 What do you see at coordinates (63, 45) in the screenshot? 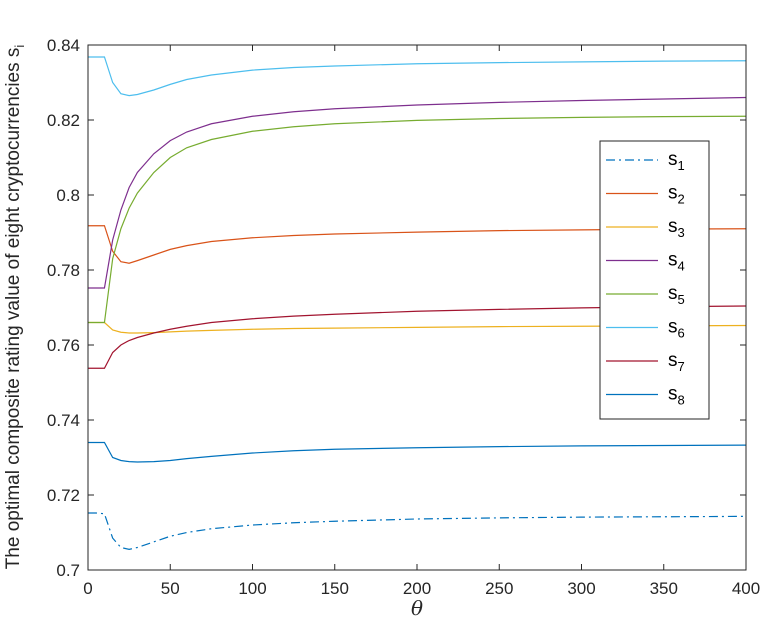
I see `y-tick-label: 0.84` at bounding box center [63, 45].